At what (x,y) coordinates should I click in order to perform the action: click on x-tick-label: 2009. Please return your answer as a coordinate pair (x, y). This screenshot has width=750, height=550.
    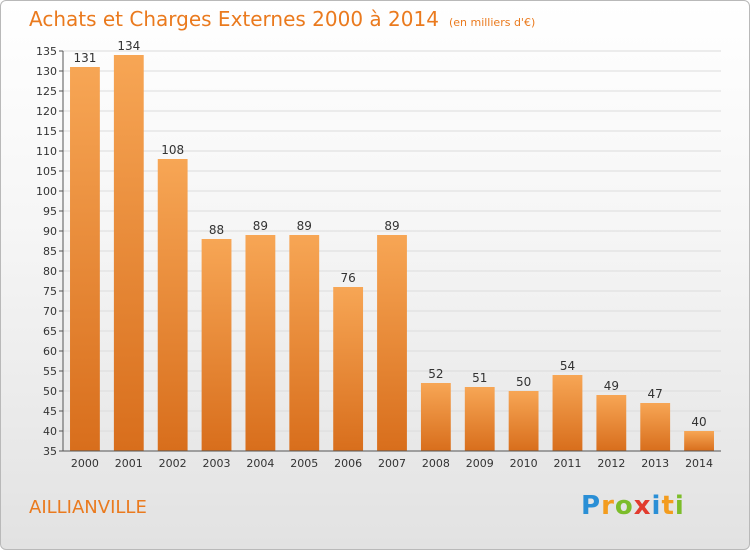
    Looking at the image, I should click on (480, 463).